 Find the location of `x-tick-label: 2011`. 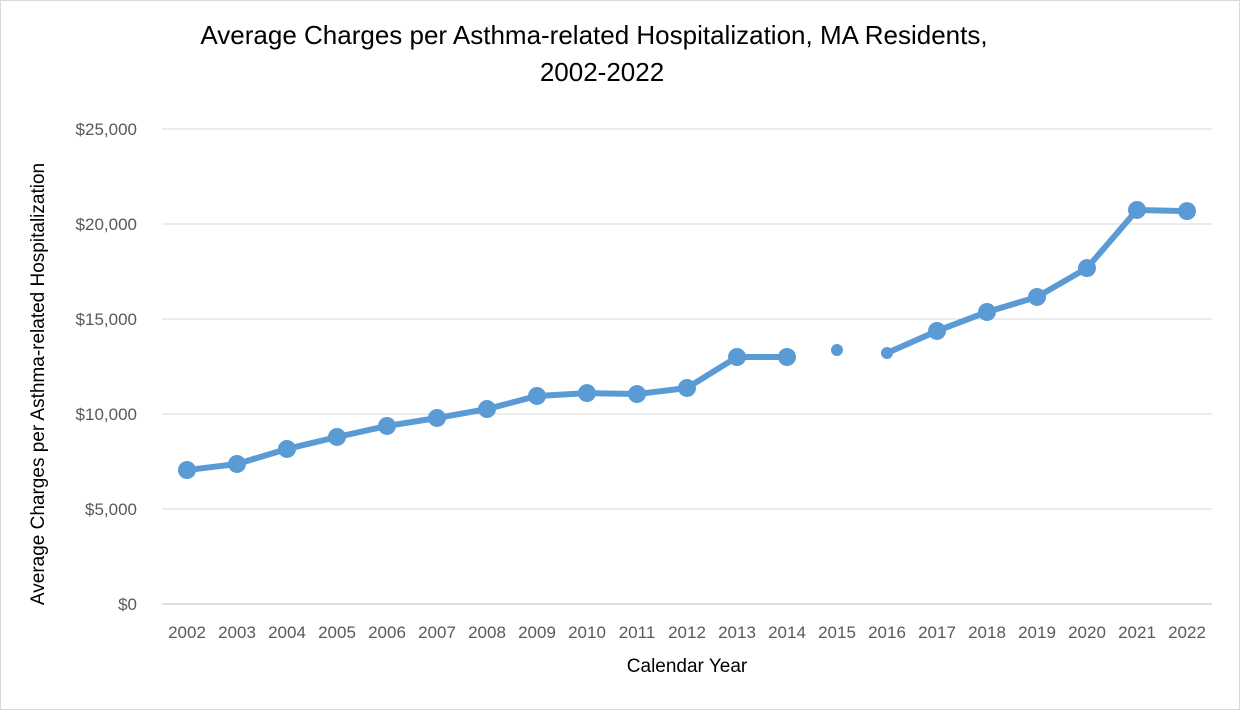

x-tick-label: 2011 is located at coordinates (637, 632).